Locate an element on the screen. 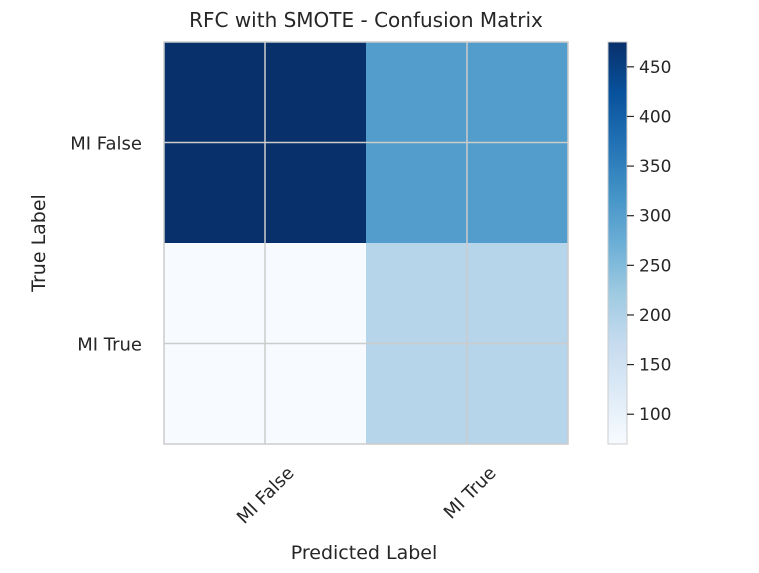 This screenshot has height=573, width=759. colorbar-tick-label-3: 250 is located at coordinates (655, 266).